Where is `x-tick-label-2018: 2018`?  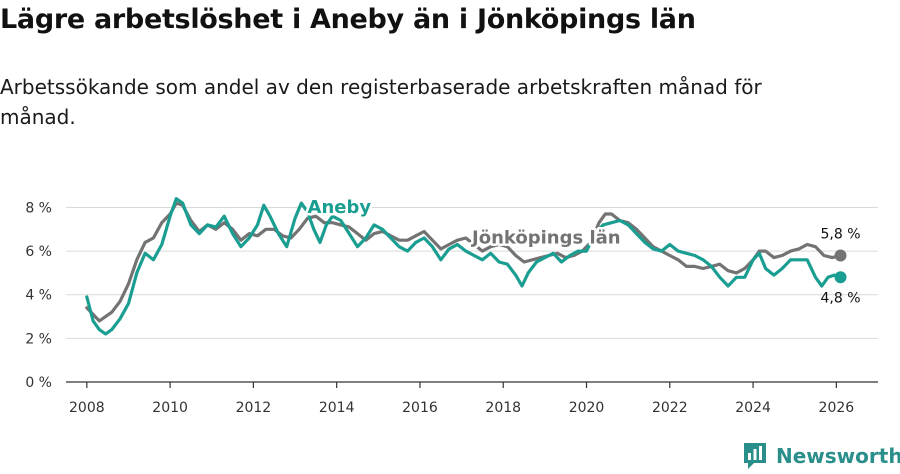 x-tick-label-2018: 2018 is located at coordinates (503, 408).